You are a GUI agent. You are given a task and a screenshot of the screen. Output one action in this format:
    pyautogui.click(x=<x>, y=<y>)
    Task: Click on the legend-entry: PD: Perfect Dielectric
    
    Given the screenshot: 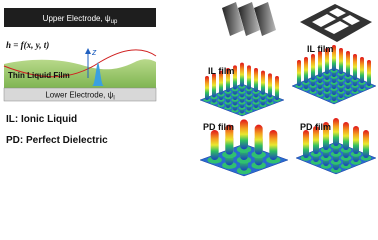 What is the action you would take?
    pyautogui.click(x=57, y=140)
    